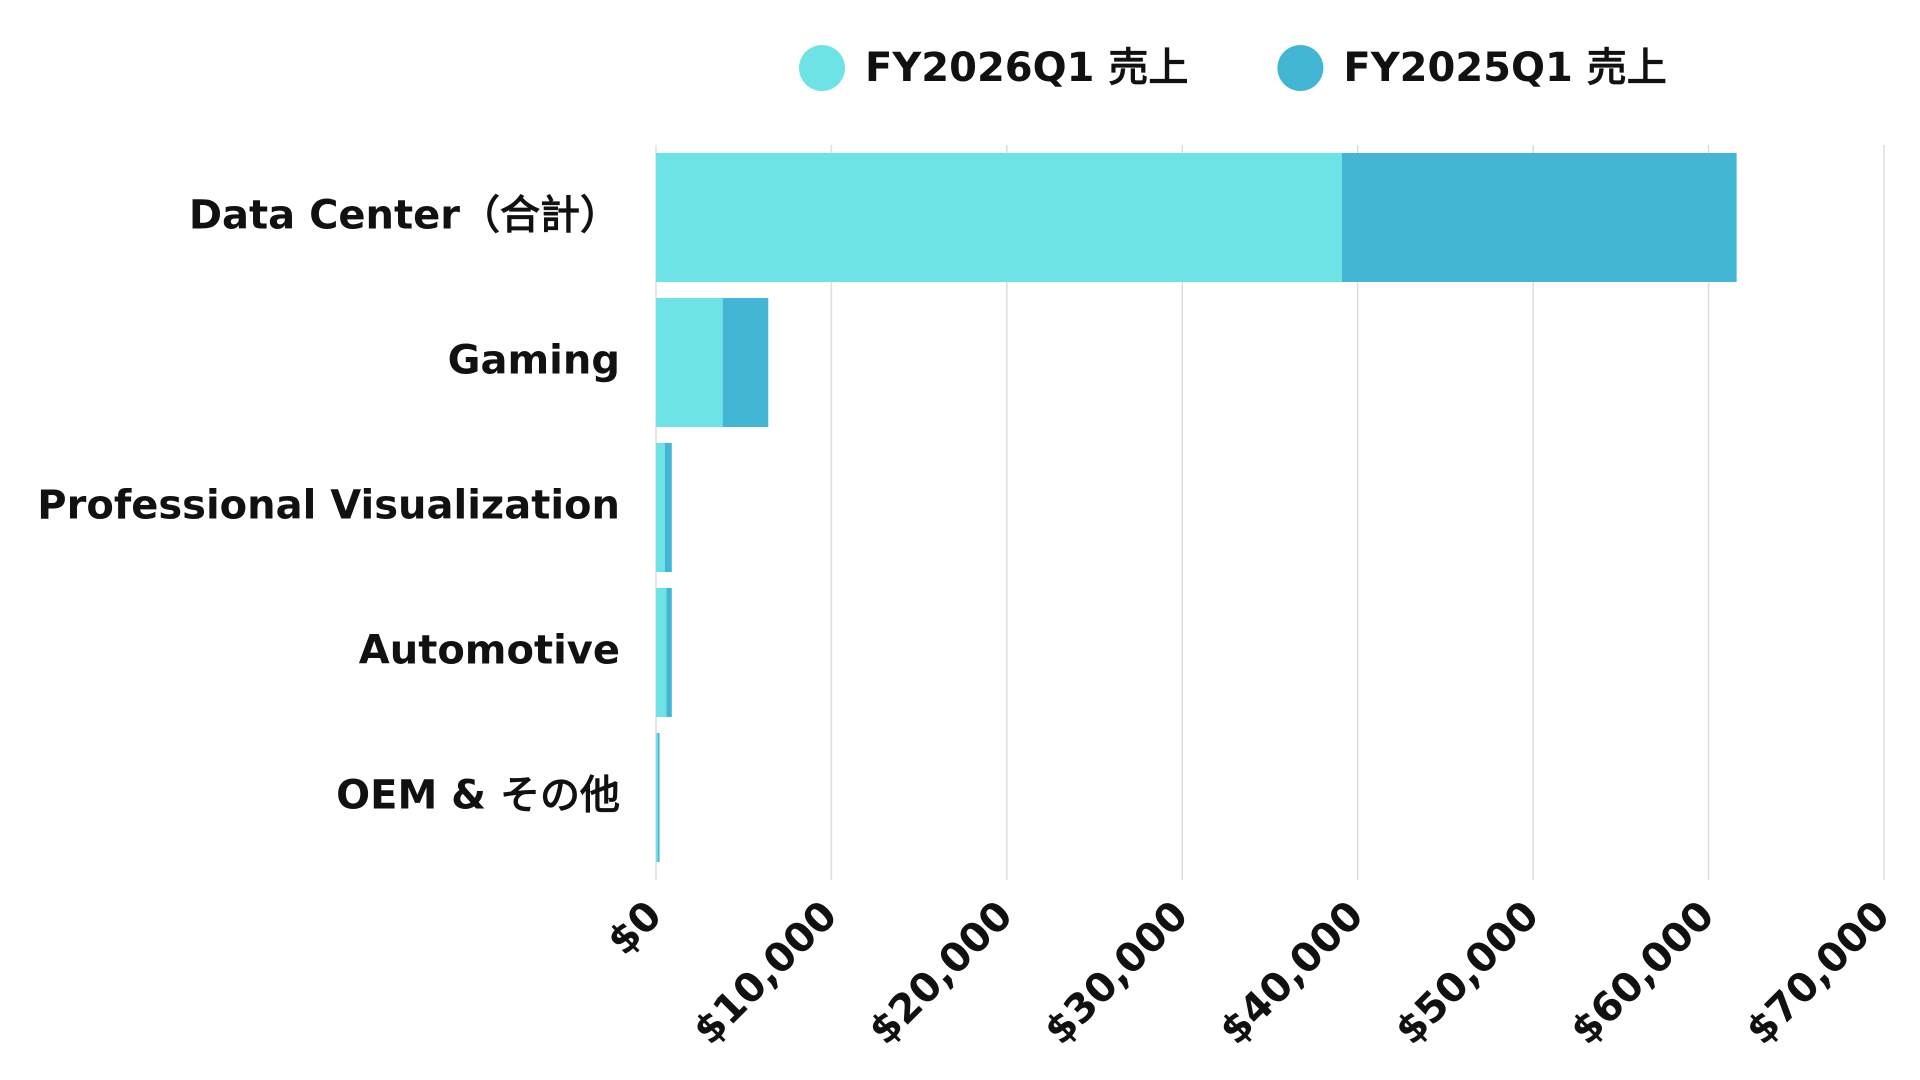 Image resolution: width=1920 pixels, height=1080 pixels. I want to click on legend-label: FY2025Q1 売上, so click(1504, 68).